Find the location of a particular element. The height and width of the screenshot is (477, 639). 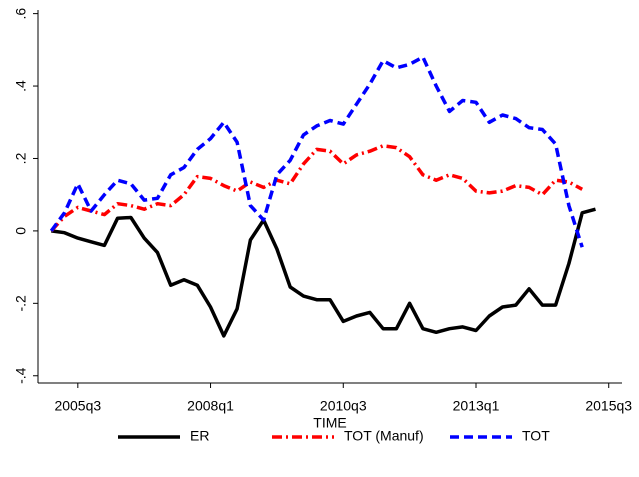

legend-label: TOT (Manuf) is located at coordinates (384, 436).